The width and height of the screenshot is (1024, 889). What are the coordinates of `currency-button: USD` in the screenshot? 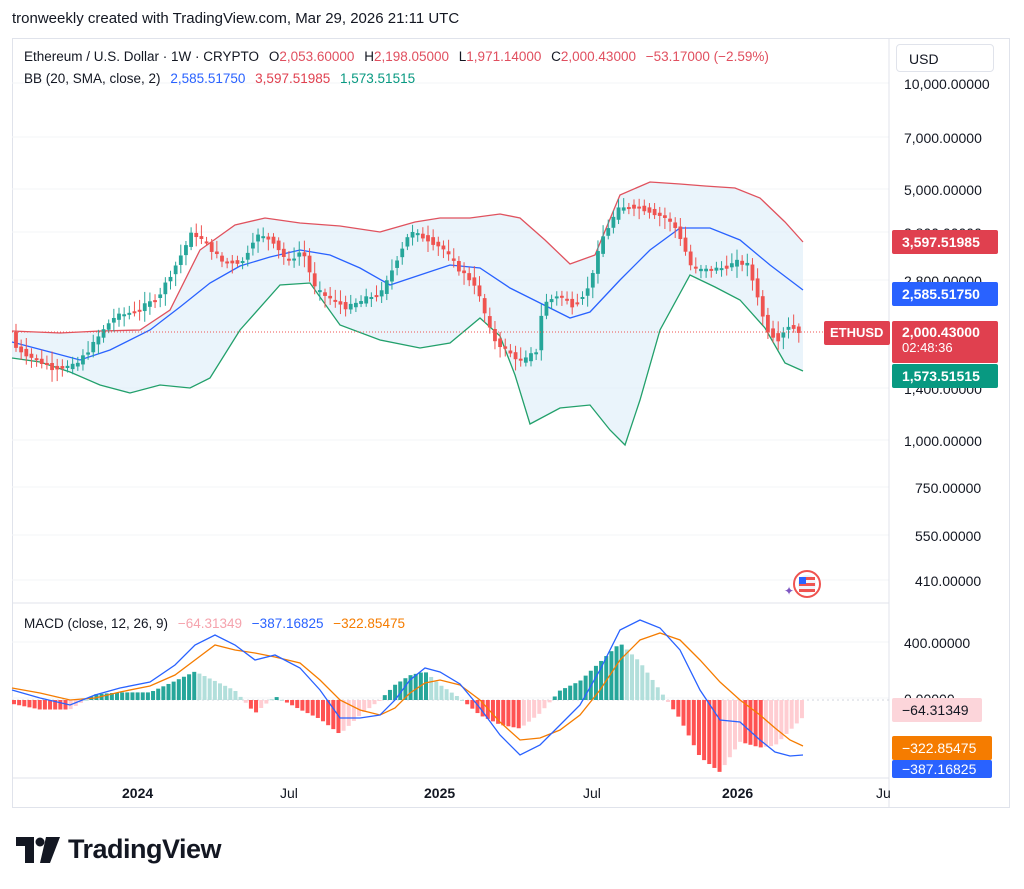 It's located at (945, 58).